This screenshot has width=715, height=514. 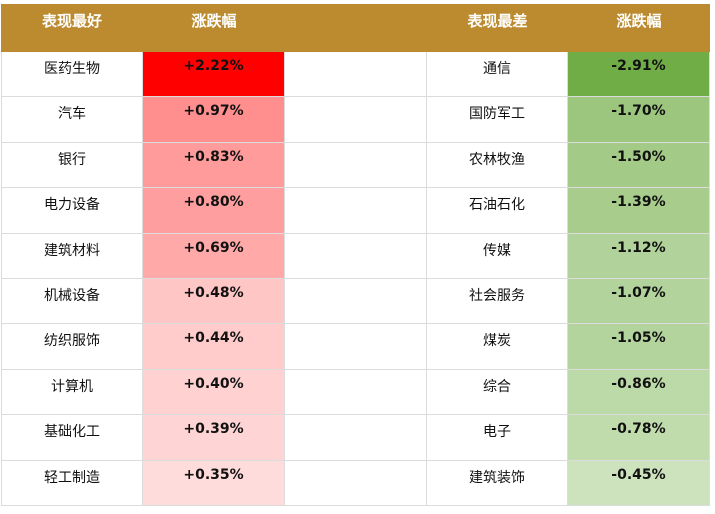 What do you see at coordinates (497, 211) in the screenshot?
I see `sector-name: 石油石化` at bounding box center [497, 211].